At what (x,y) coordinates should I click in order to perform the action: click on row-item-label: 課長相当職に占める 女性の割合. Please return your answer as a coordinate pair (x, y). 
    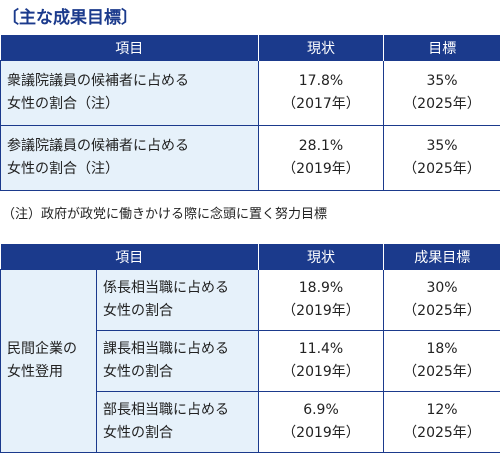
    Looking at the image, I should click on (177, 361).